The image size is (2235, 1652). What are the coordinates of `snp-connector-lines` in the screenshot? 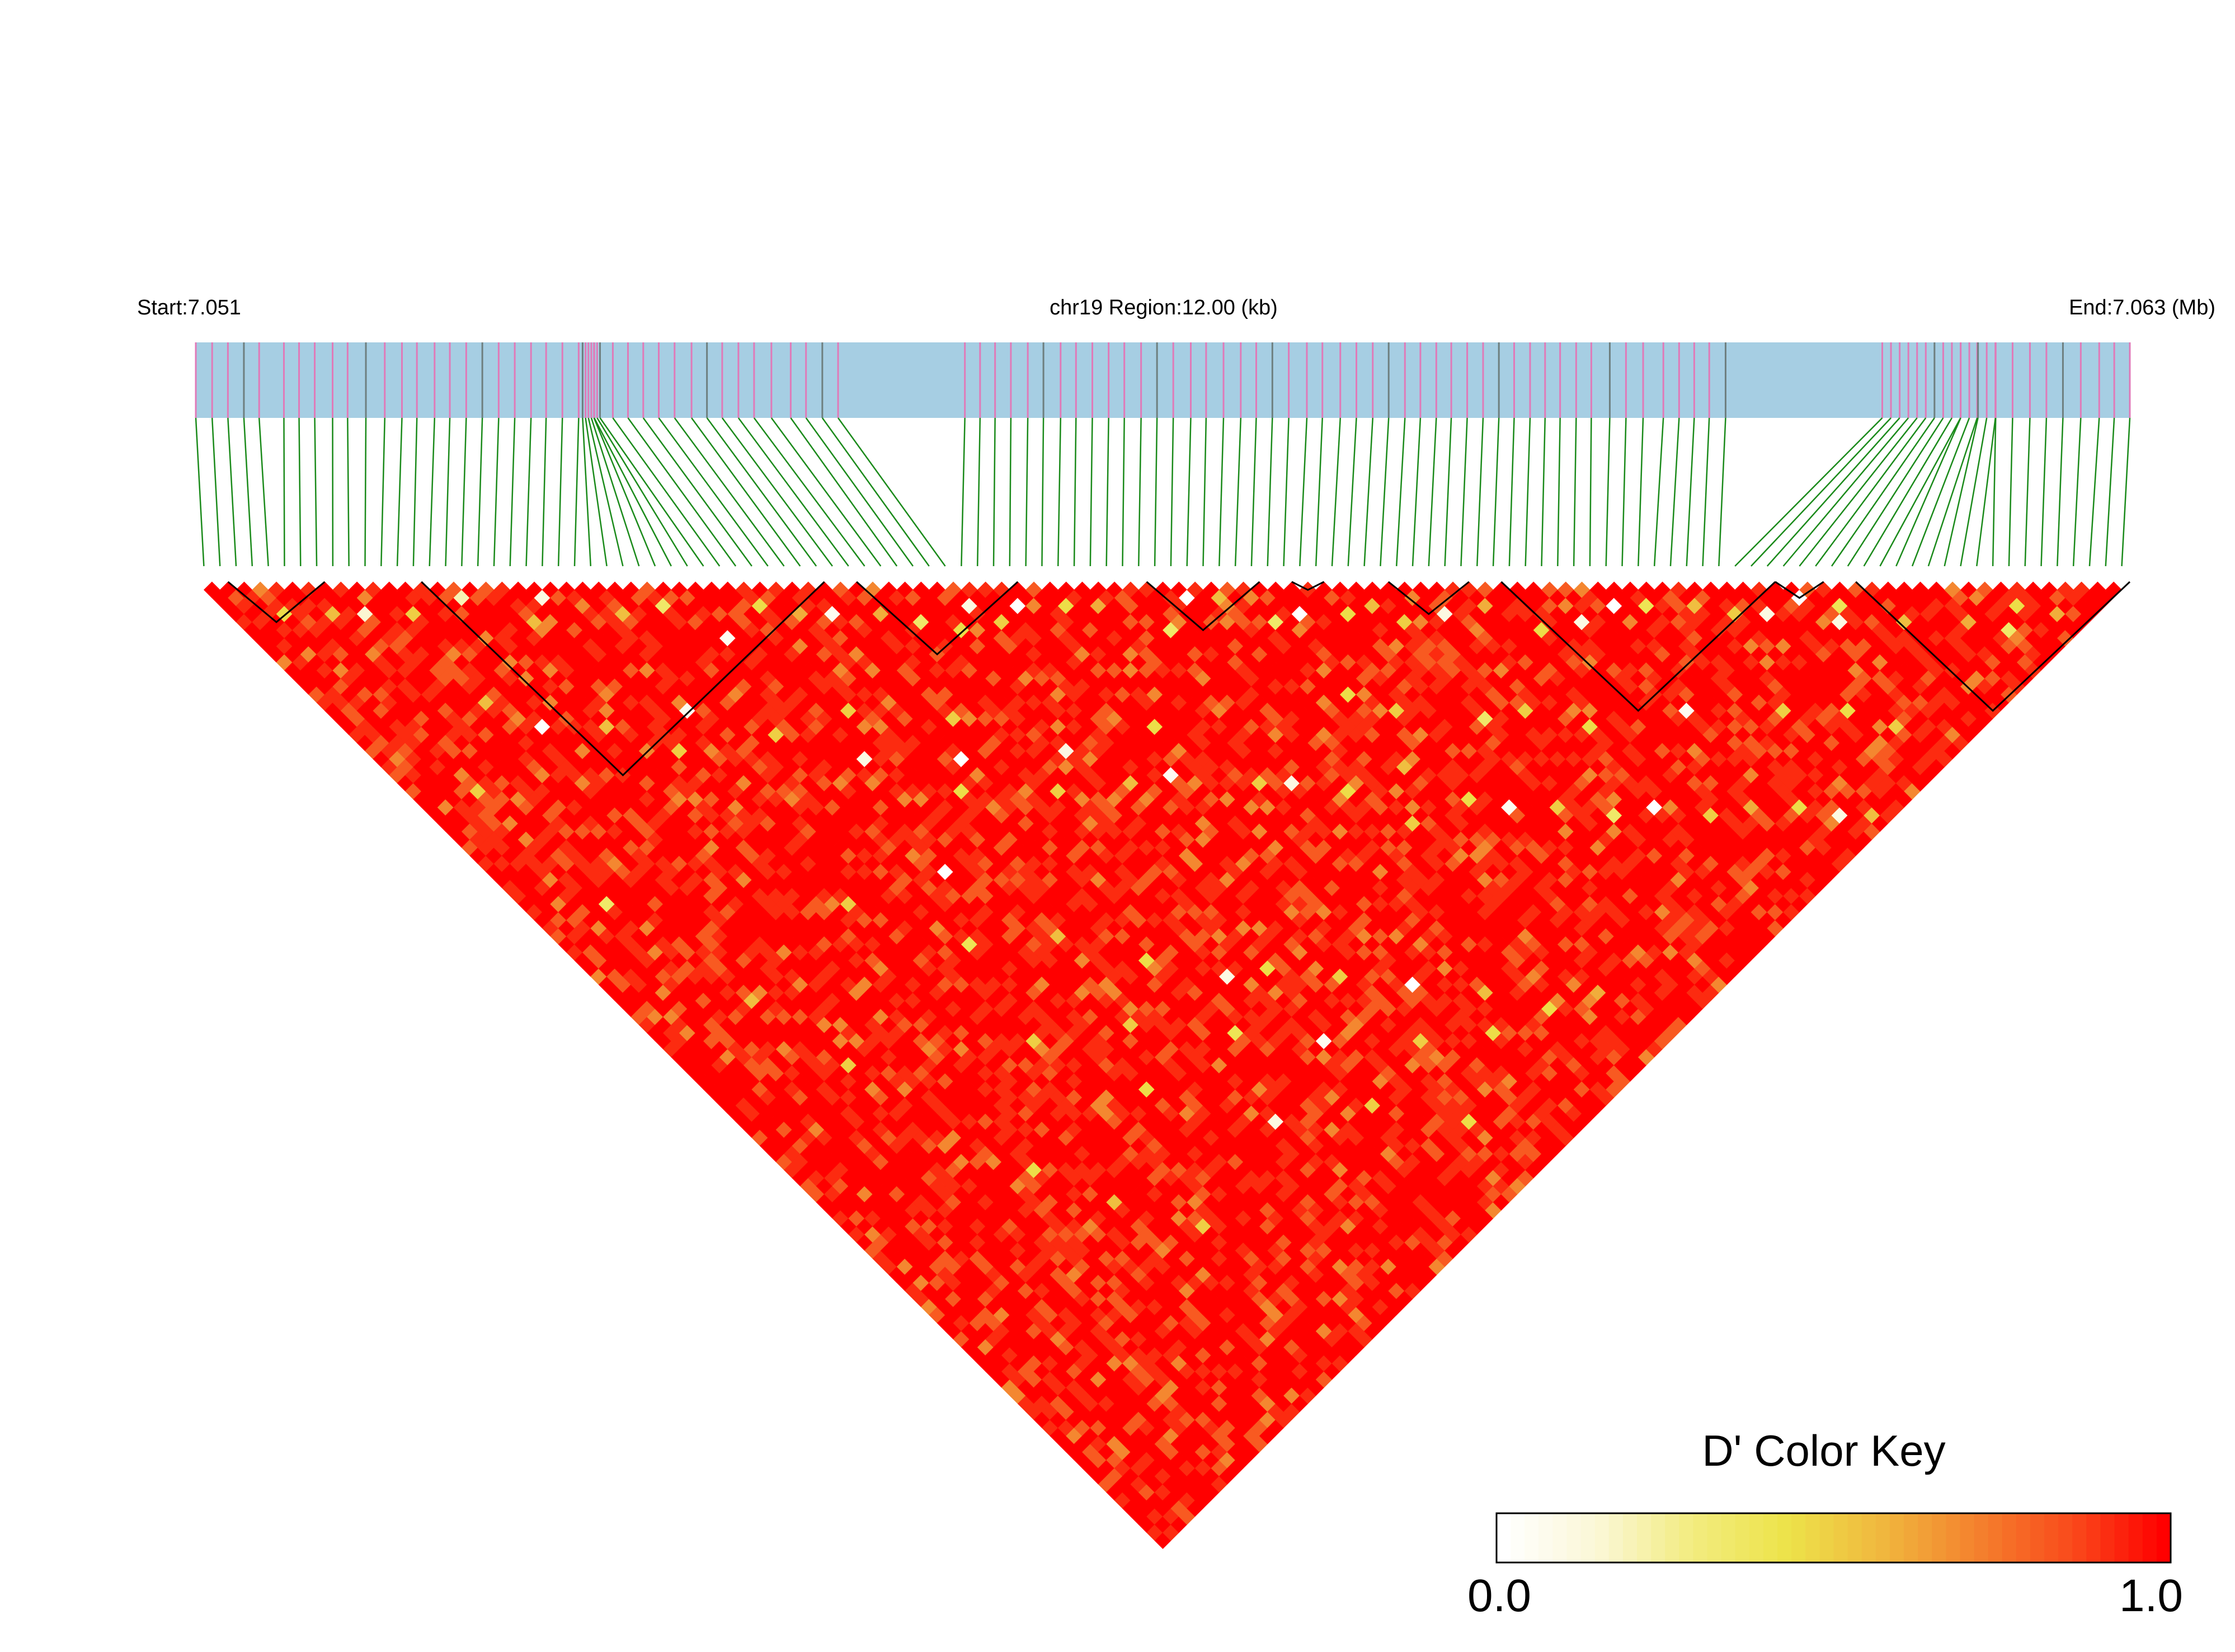 It's located at (1163, 492).